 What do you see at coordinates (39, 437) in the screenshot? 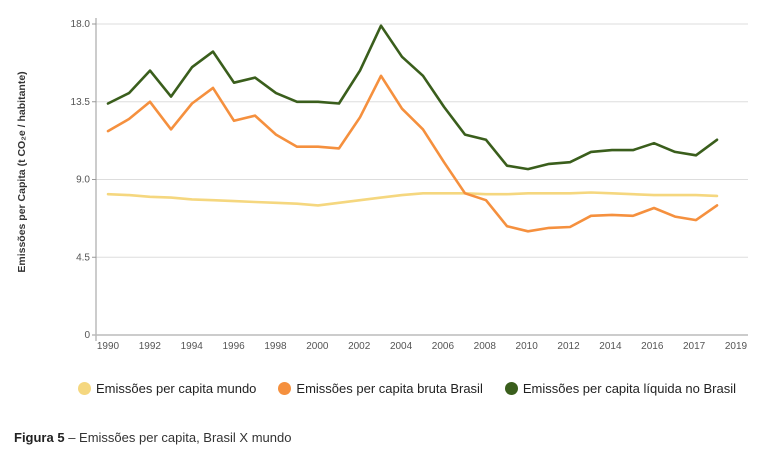
I see `figure-number: Figura 5` at bounding box center [39, 437].